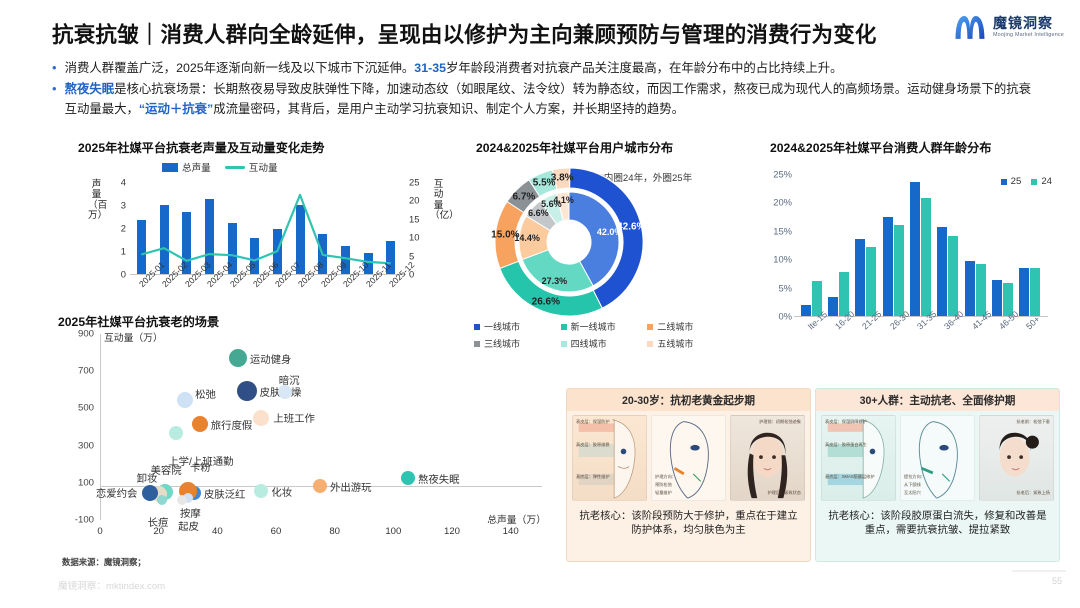 The image size is (1080, 608). What do you see at coordinates (123, 182) in the screenshot?
I see `y-tick-left: 4` at bounding box center [123, 182].